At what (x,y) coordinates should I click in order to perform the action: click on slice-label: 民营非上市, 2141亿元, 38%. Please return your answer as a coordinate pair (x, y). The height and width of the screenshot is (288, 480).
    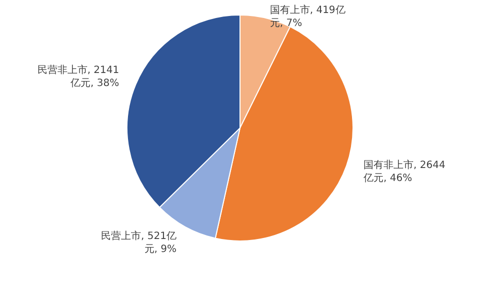
    Looking at the image, I should click on (78, 77).